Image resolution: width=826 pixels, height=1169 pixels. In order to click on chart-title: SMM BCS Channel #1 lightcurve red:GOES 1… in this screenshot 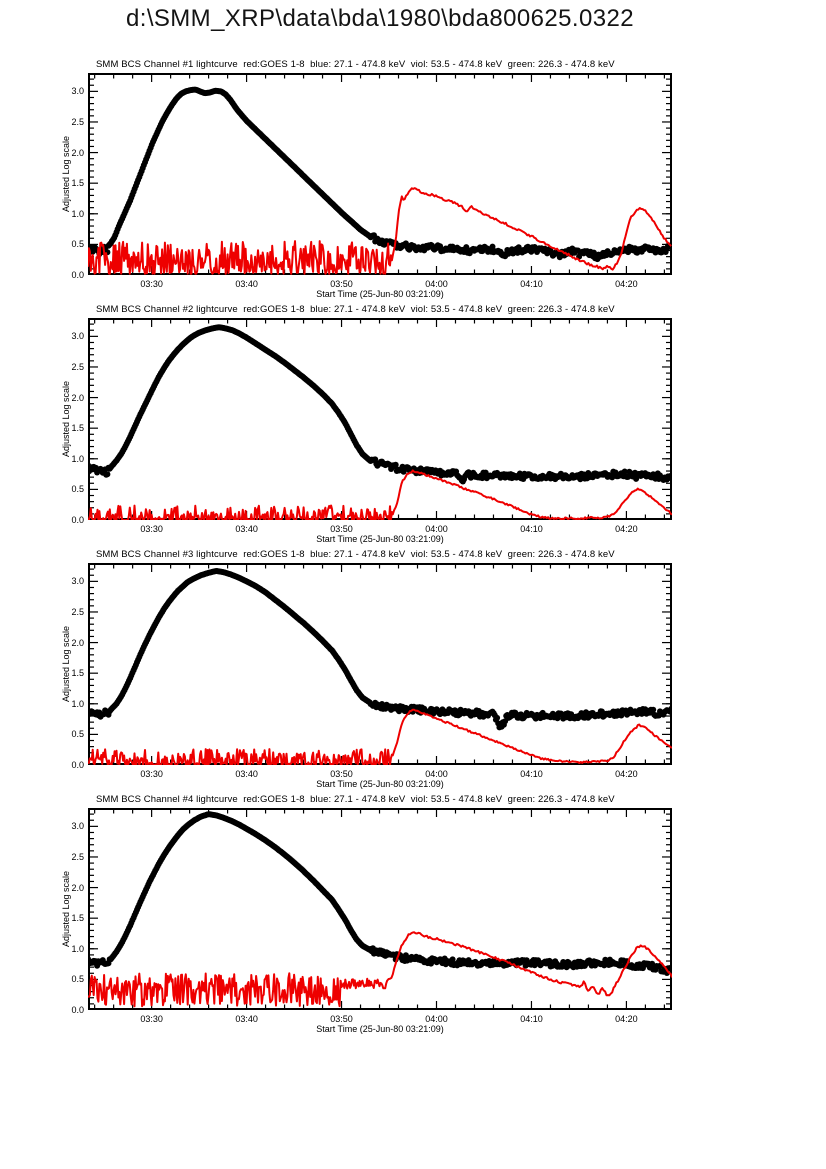, I will do `click(355, 64)`.